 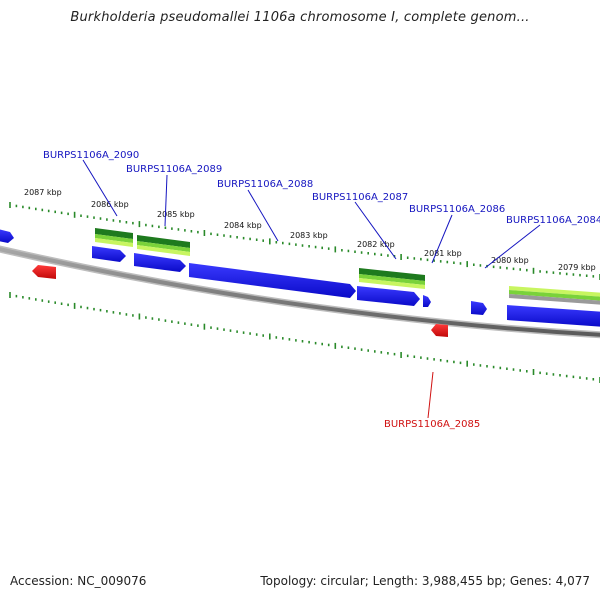 What do you see at coordinates (43, 192) in the screenshot?
I see `kbp-label: 2087 kbp` at bounding box center [43, 192].